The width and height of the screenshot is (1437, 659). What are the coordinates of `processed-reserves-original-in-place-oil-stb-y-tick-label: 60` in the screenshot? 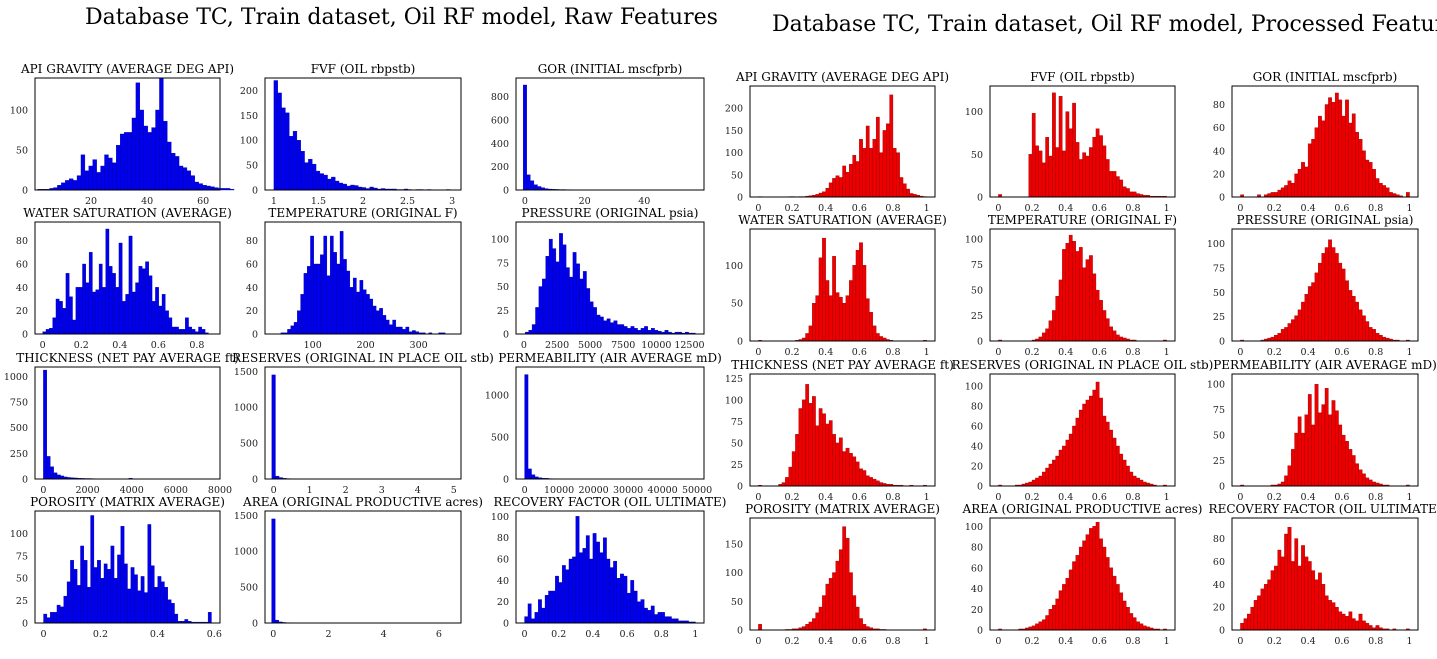 It's located at (977, 427).